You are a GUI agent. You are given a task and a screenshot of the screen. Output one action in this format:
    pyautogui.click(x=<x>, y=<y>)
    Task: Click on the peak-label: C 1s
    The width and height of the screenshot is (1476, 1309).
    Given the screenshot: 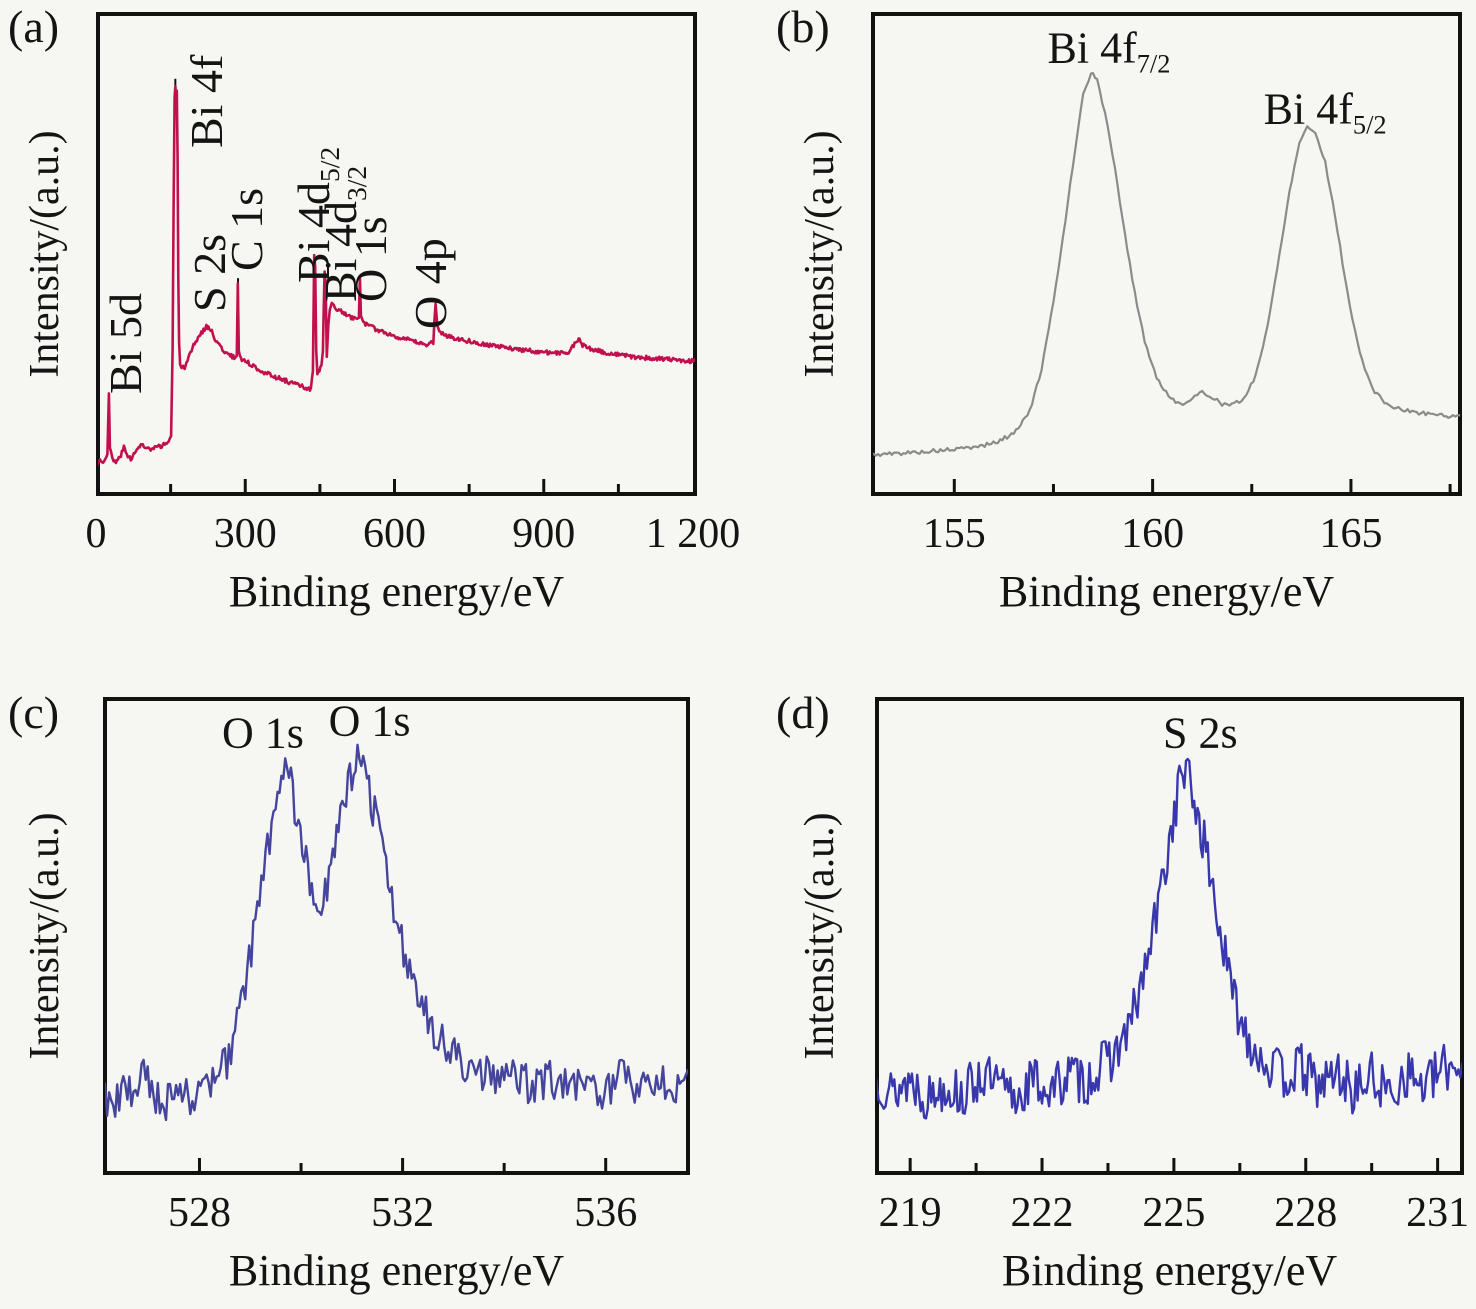 What is the action you would take?
    pyautogui.click(x=246, y=229)
    